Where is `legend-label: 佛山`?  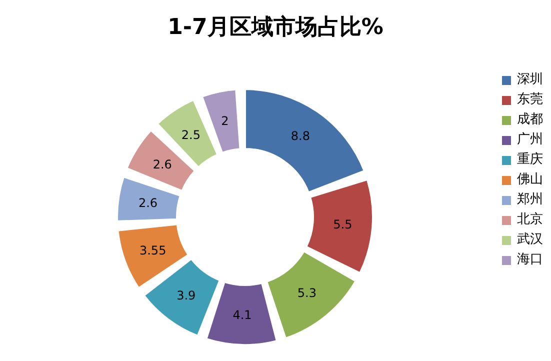
legend-label: 佛山 is located at coordinates (530, 180).